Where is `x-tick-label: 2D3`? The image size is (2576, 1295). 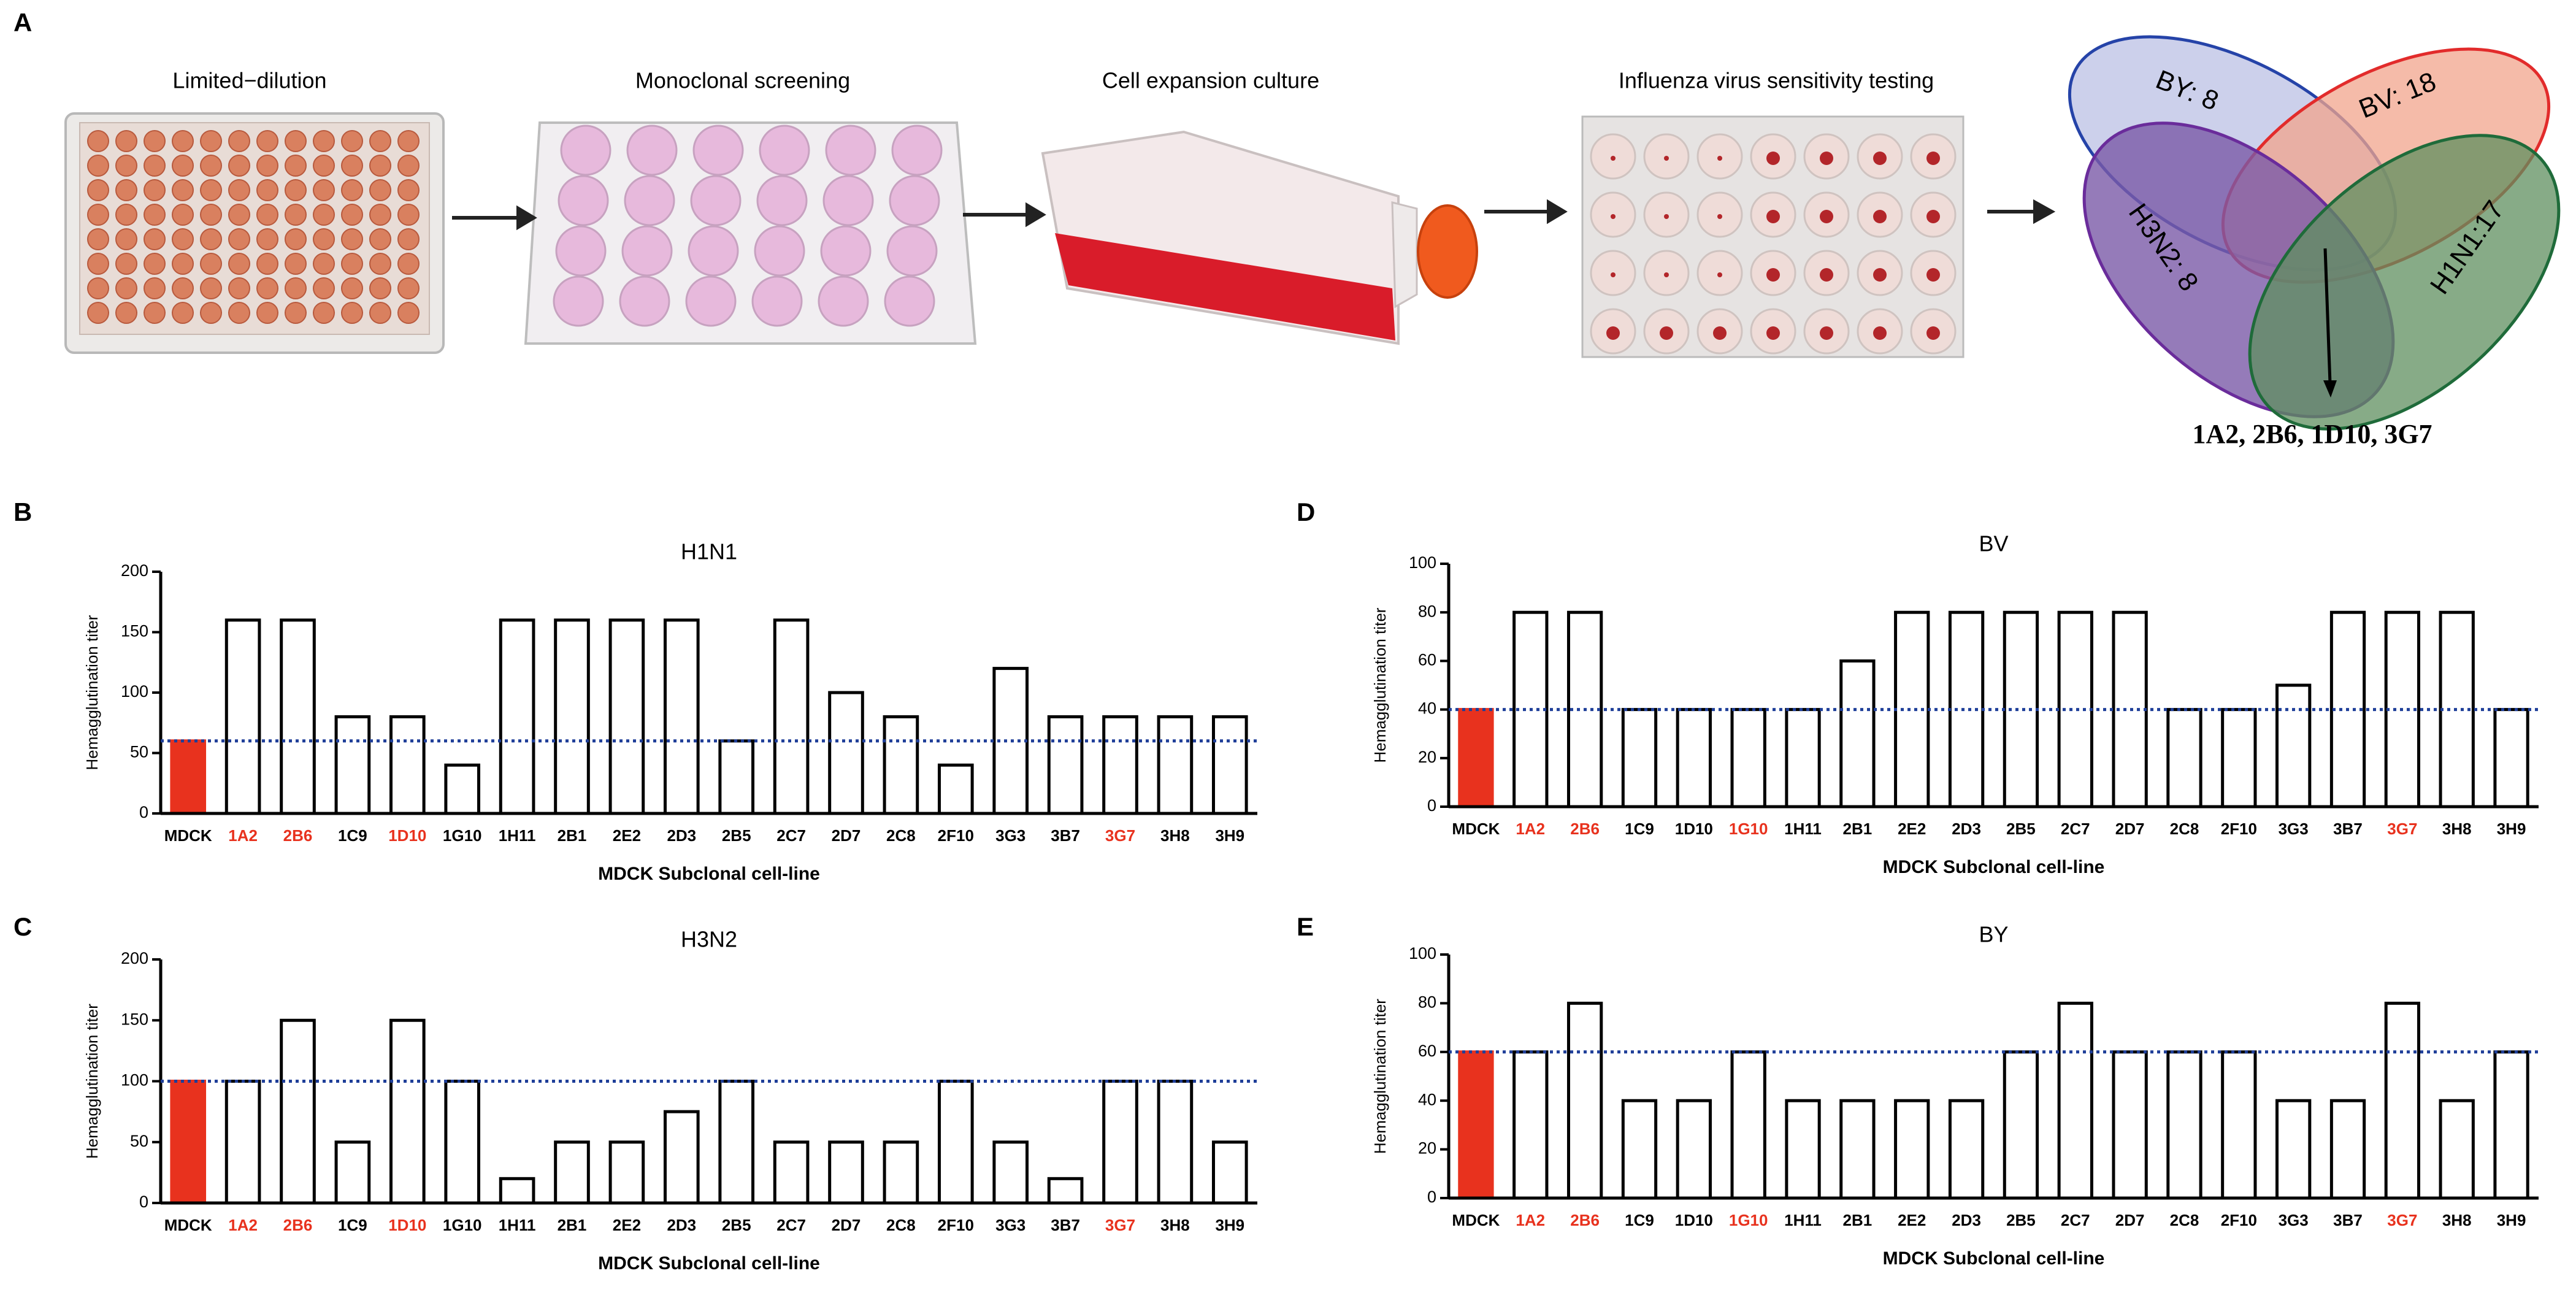 x-tick-label: 2D3 is located at coordinates (1966, 829).